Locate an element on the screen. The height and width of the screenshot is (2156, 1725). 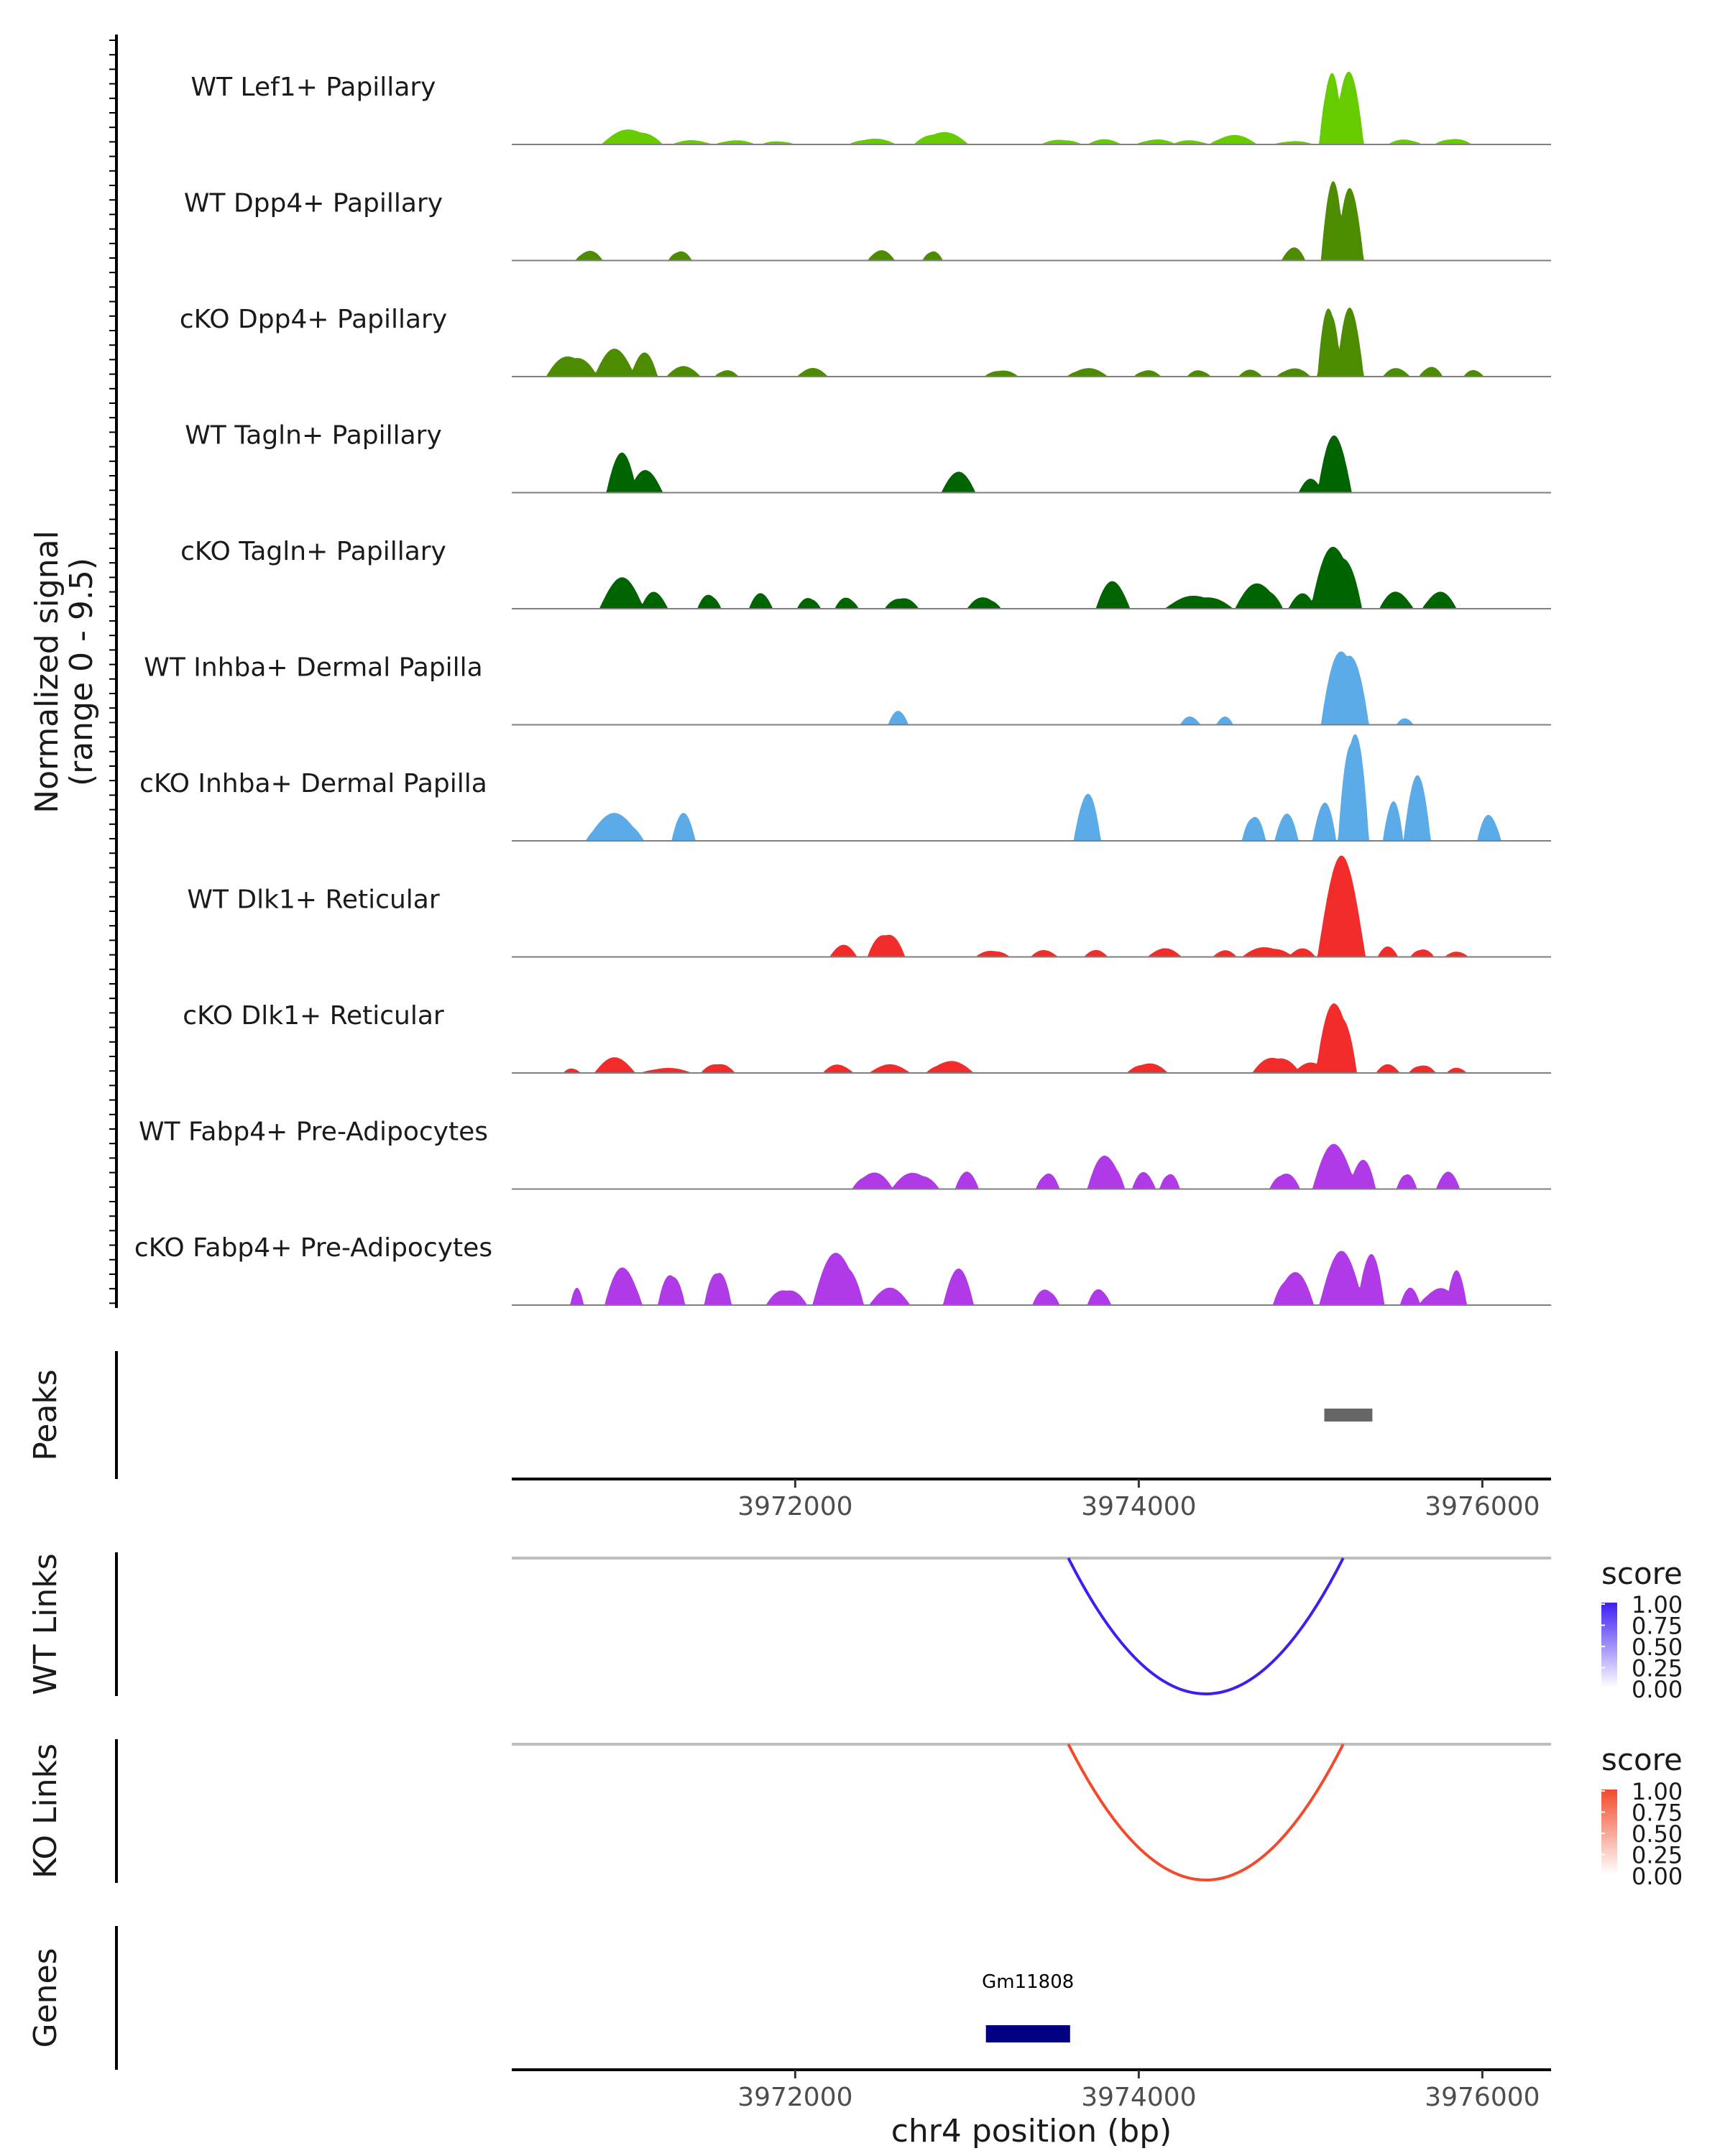
track-label: WT Dlk1+ Reticular is located at coordinates (313, 900).